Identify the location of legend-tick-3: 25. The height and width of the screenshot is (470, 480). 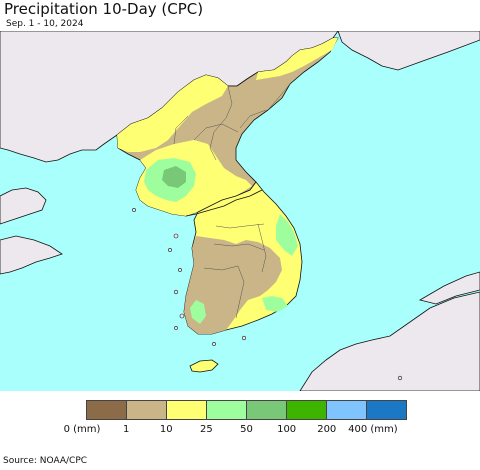
(206, 429).